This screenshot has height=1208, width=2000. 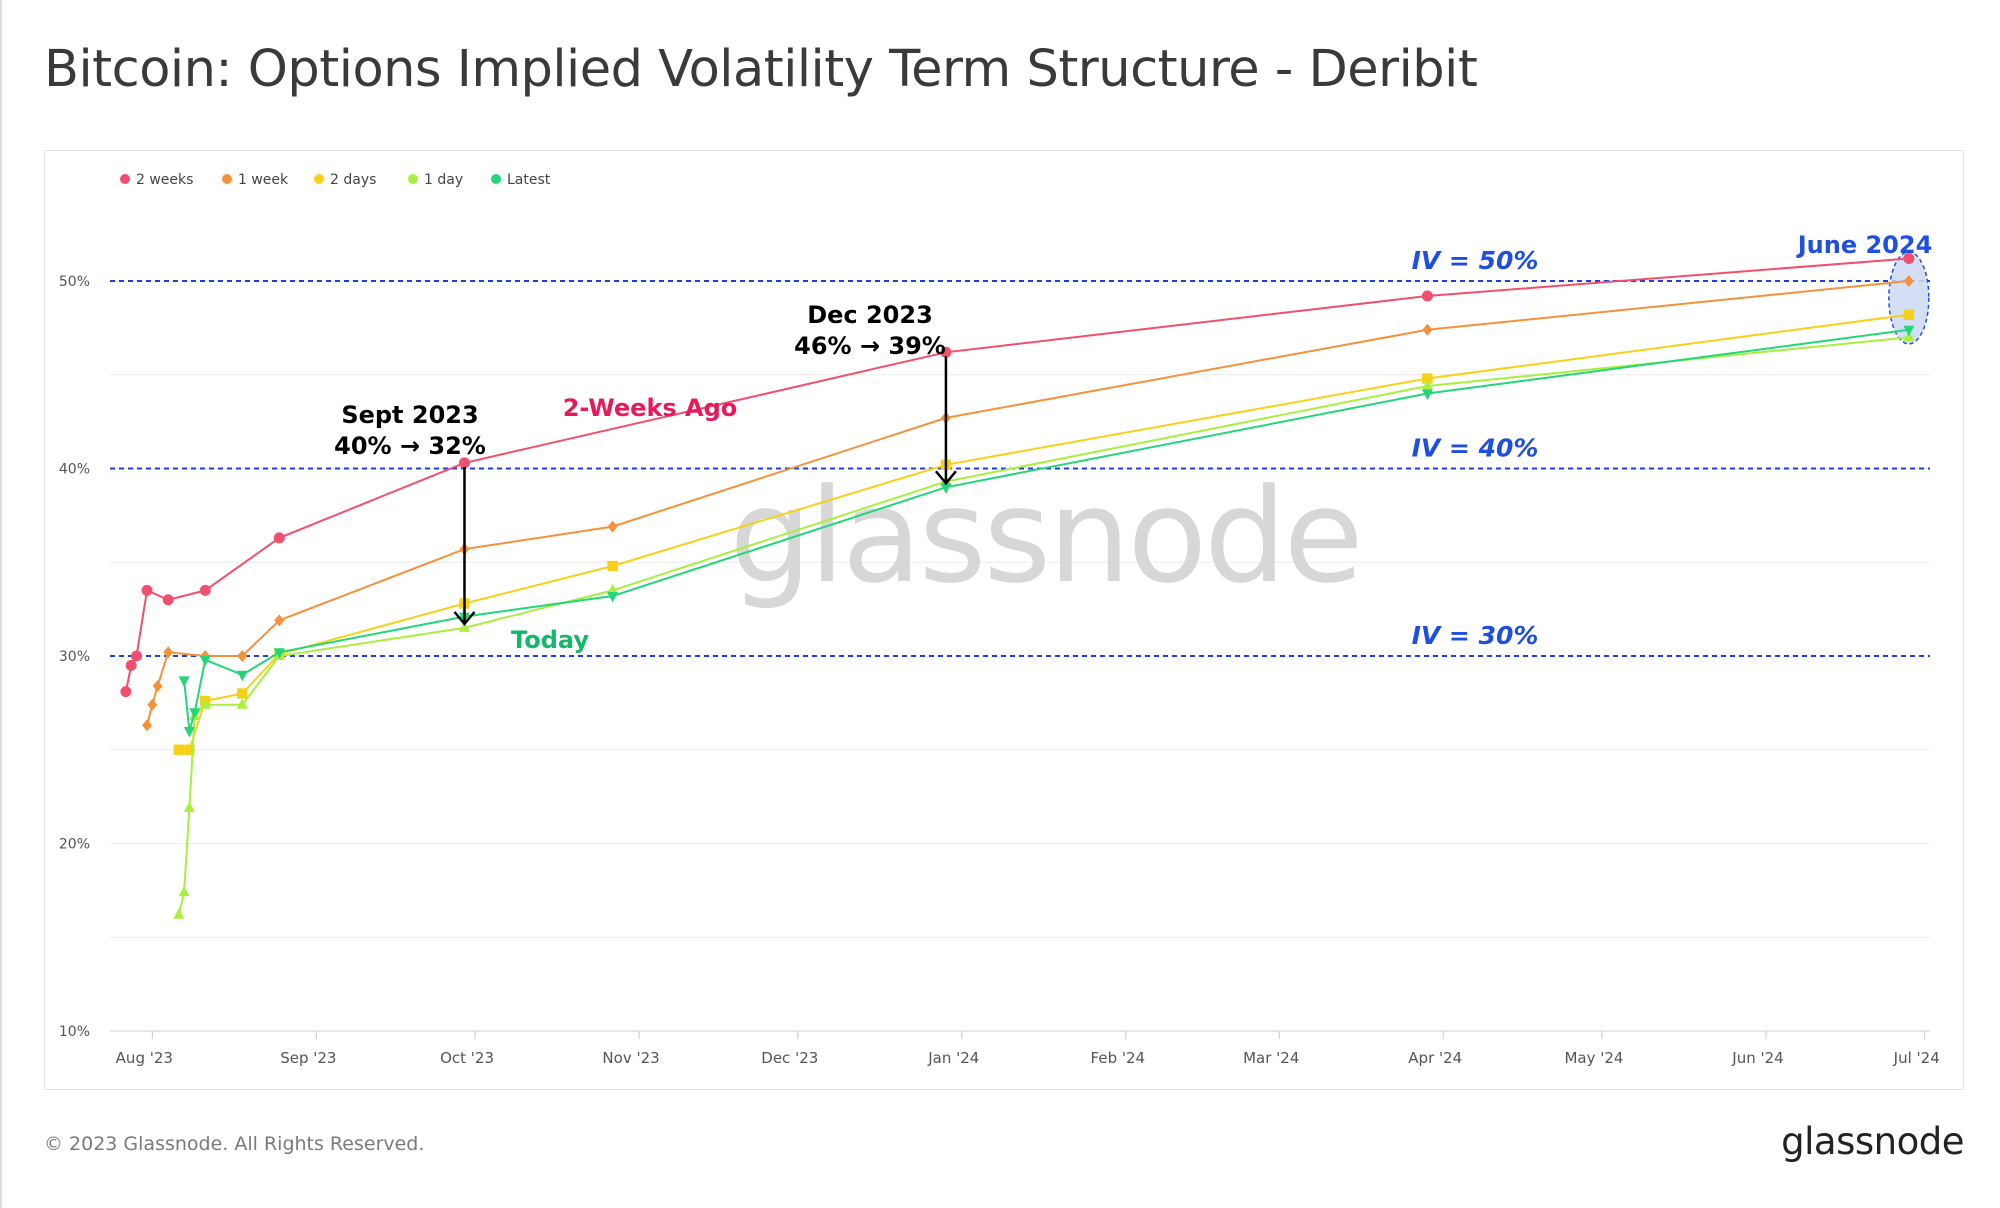 I want to click on y-tick-label: 30%, so click(x=74, y=657).